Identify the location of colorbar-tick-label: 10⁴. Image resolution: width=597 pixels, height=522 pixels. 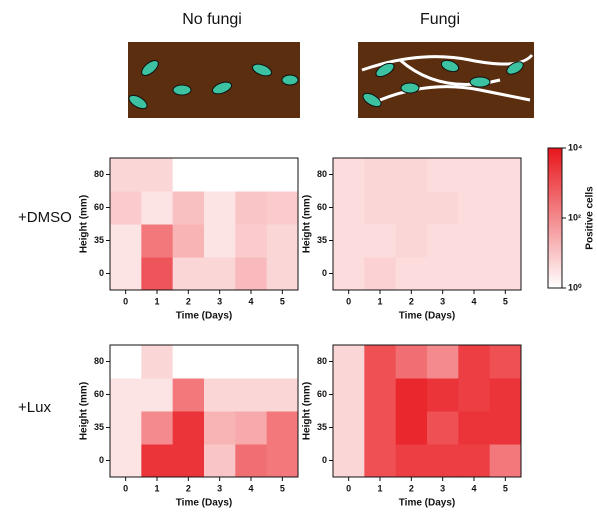
(575, 147).